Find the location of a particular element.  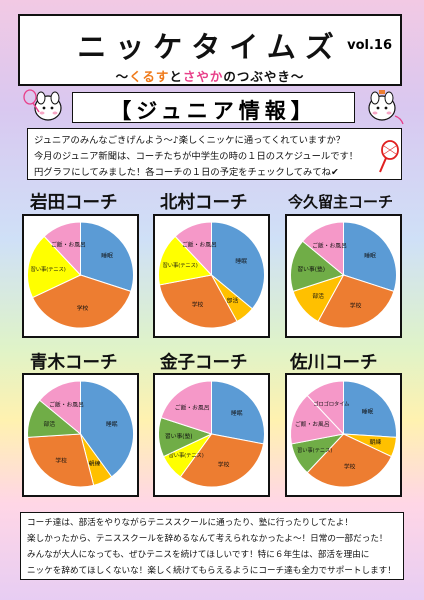

mascot-tennis-right-icon is located at coordinates (386, 107).